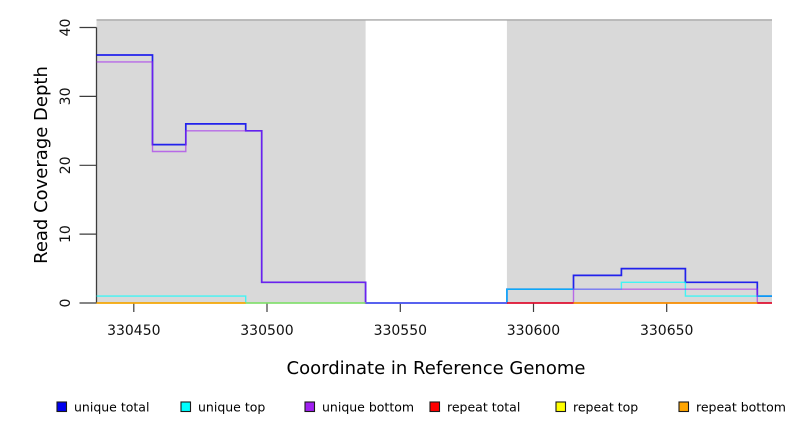 This screenshot has height=432, width=792. What do you see at coordinates (66, 303) in the screenshot?
I see `y-tick-label: 0` at bounding box center [66, 303].